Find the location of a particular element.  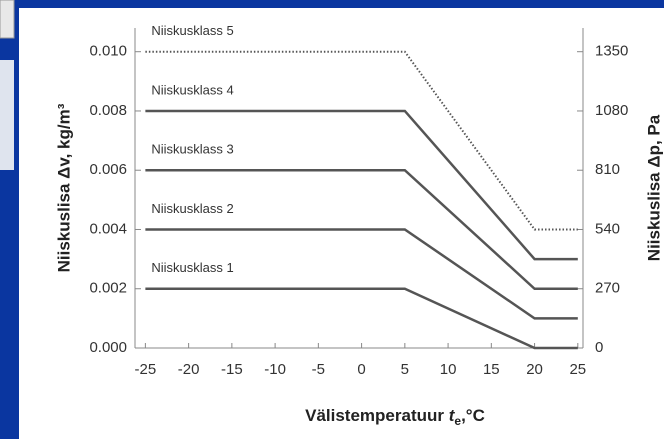

x-tick-label: -25 is located at coordinates (146, 369).